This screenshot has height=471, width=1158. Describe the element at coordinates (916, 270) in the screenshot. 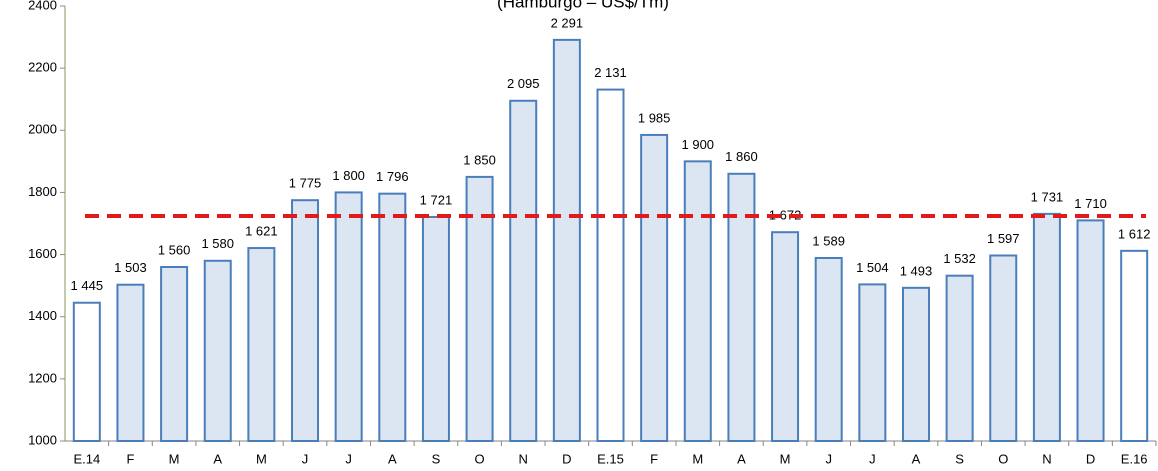

I see `value-label: 1 493` at that location.